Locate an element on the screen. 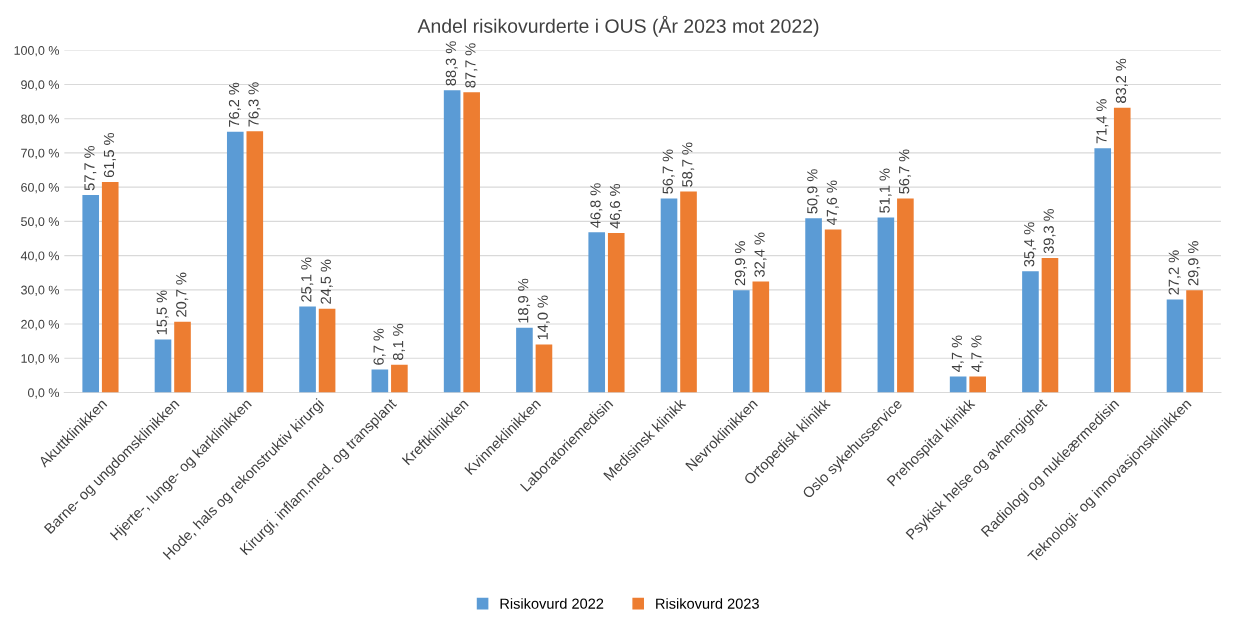 Image resolution: width=1237 pixels, height=628 pixels. data-label: 32,4 % is located at coordinates (760, 254).